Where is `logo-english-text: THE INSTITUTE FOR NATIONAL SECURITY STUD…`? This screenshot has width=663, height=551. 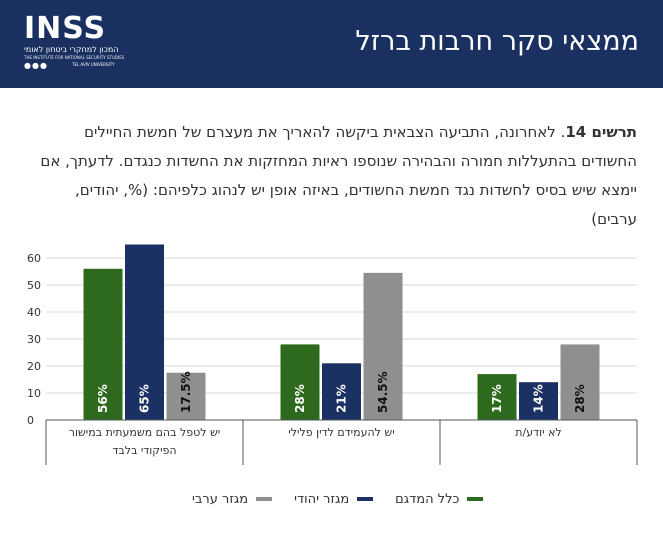
logo-english-text: THE INSTITUTE FOR NATIONAL SECURITY STUD… is located at coordinates (74, 57).